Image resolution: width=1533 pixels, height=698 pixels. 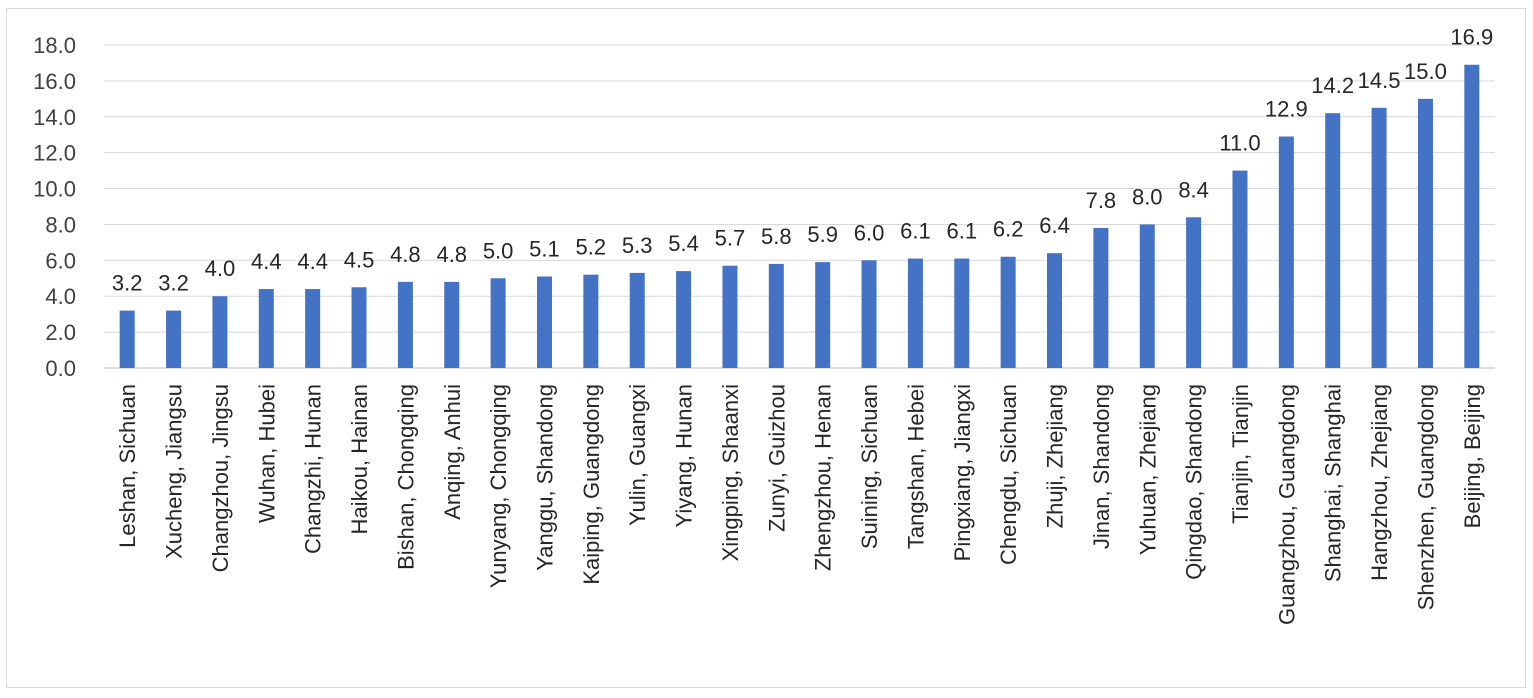 What do you see at coordinates (174, 471) in the screenshot?
I see `category-label: Xucheng, Jiangsu` at bounding box center [174, 471].